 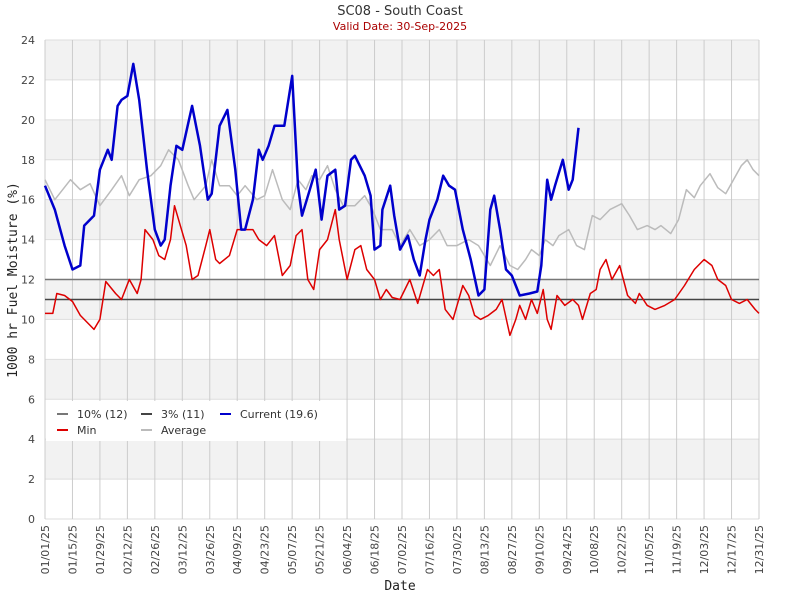 I want to click on y-tick-label: 14, so click(x=28, y=240).